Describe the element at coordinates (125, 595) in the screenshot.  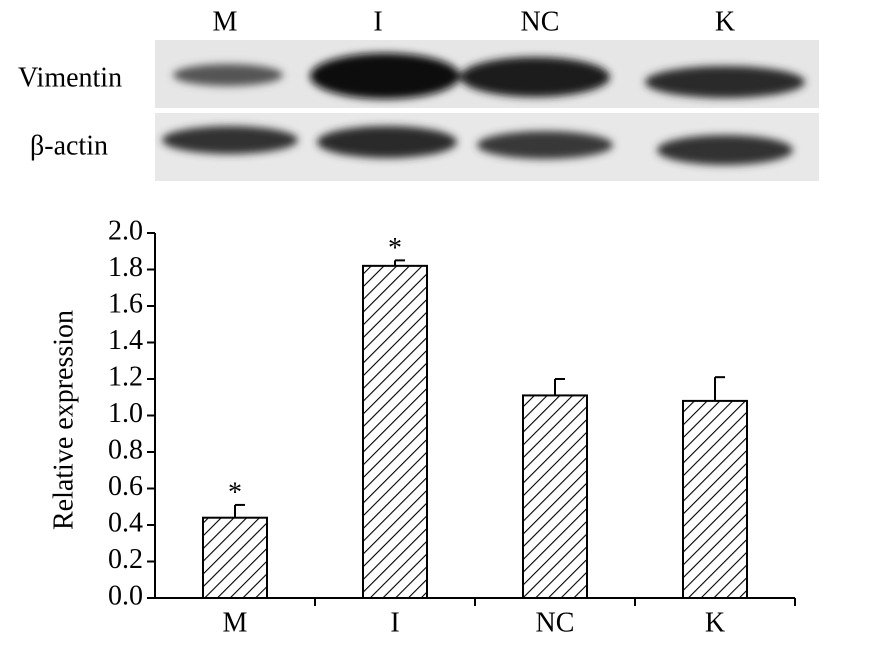
I see `y-tick-label: 0.0` at that location.